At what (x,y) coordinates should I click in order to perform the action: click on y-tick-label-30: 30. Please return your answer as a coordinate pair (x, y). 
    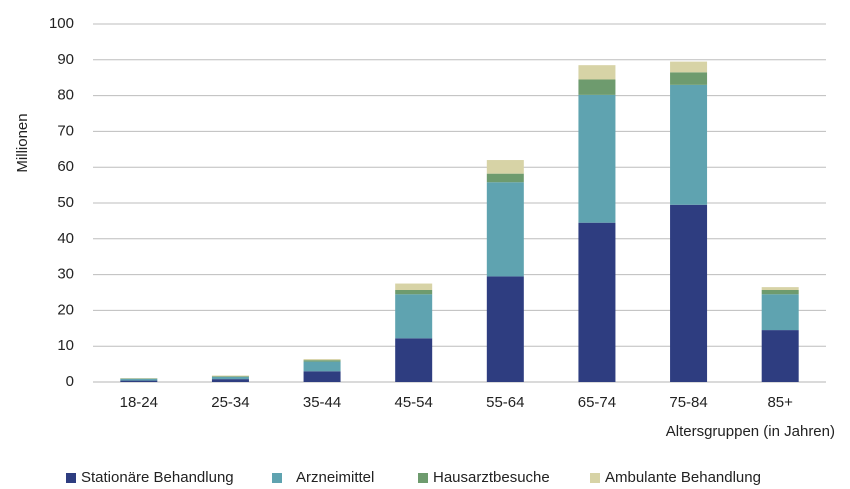
    Looking at the image, I should click on (65, 274).